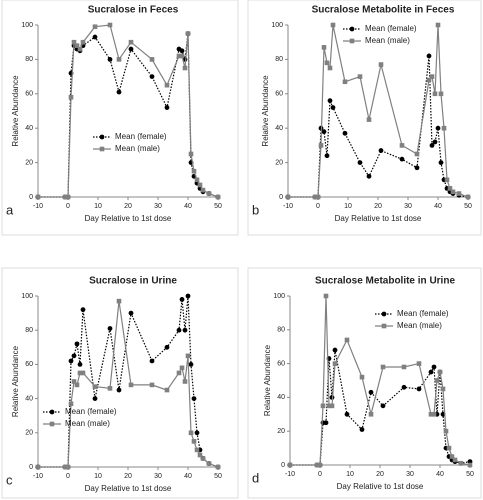  I want to click on panel-label: b, so click(255, 209).